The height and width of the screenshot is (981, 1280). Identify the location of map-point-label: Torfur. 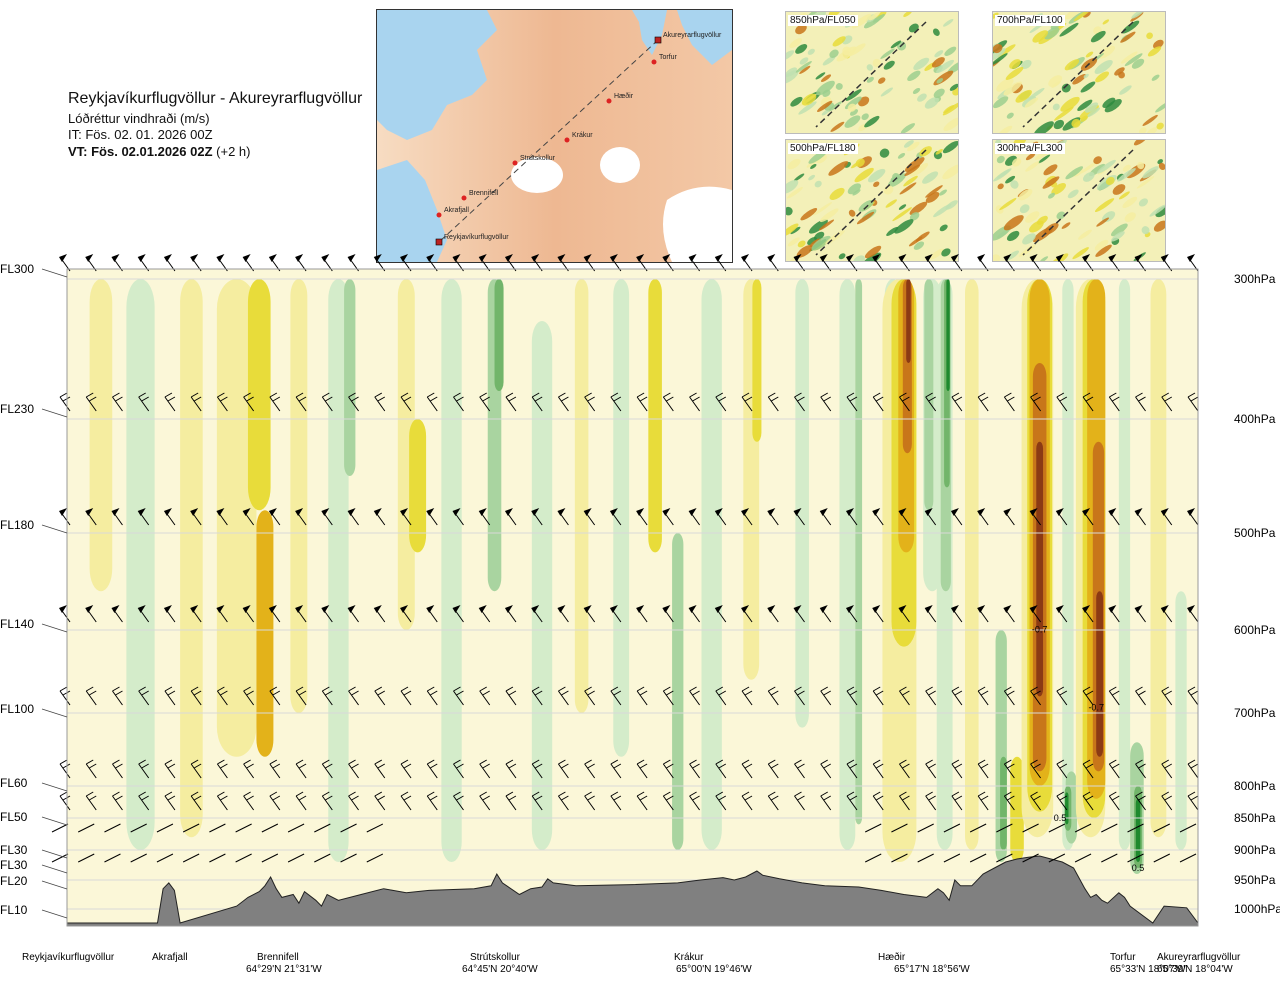
(668, 57).